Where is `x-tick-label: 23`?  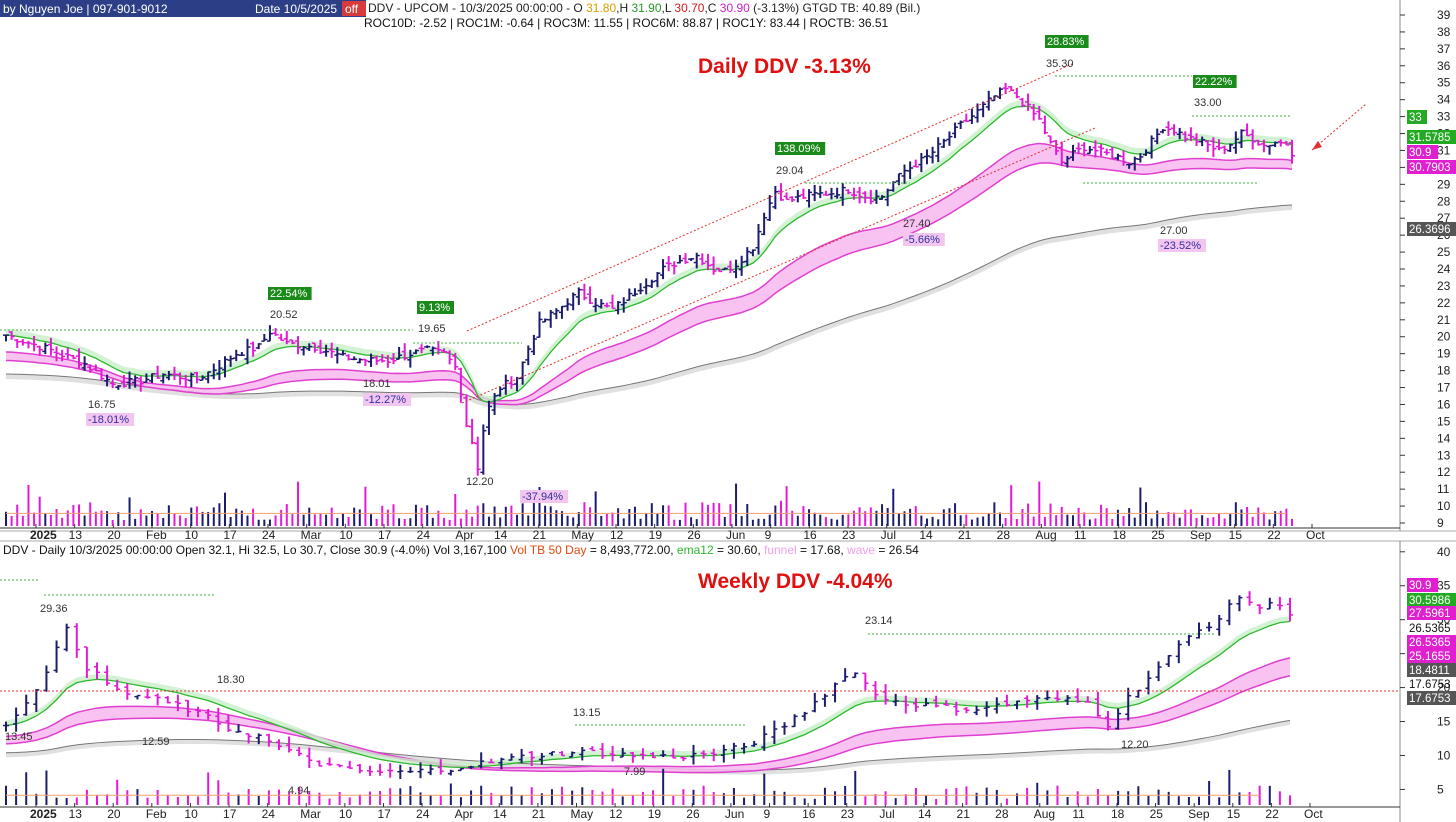
x-tick-label: 23 is located at coordinates (848, 814).